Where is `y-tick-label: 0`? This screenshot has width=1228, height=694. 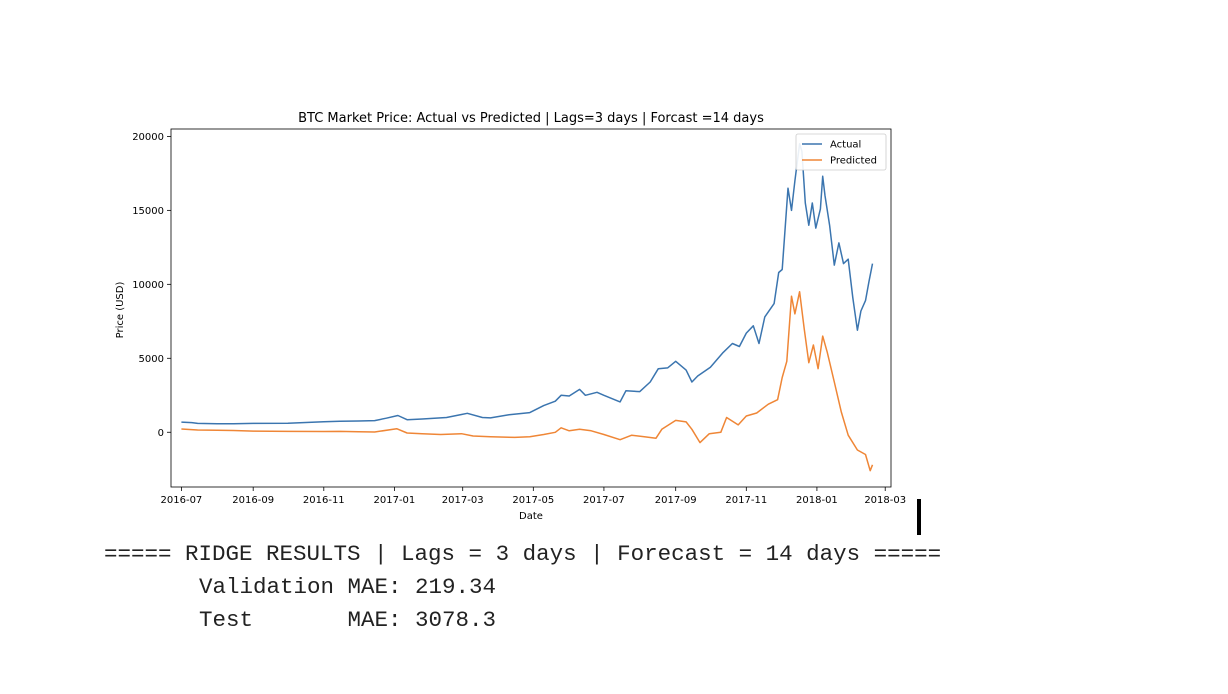
y-tick-label: 0 is located at coordinates (161, 433).